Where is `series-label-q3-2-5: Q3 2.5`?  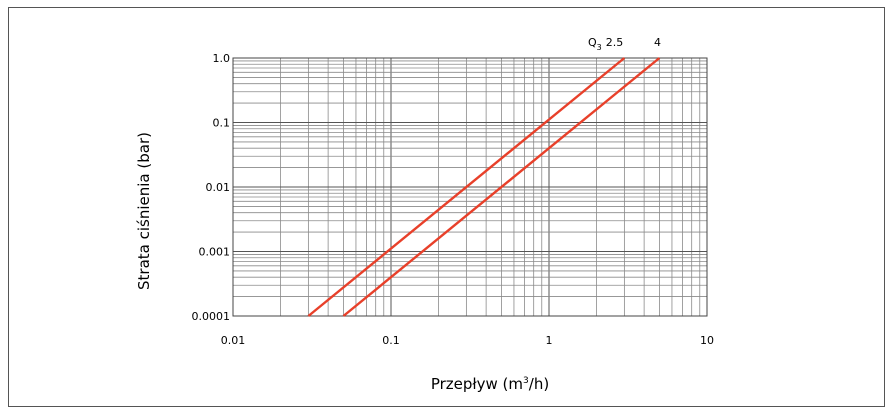
series-label-q3-2-5: Q3 2.5 is located at coordinates (605, 44).